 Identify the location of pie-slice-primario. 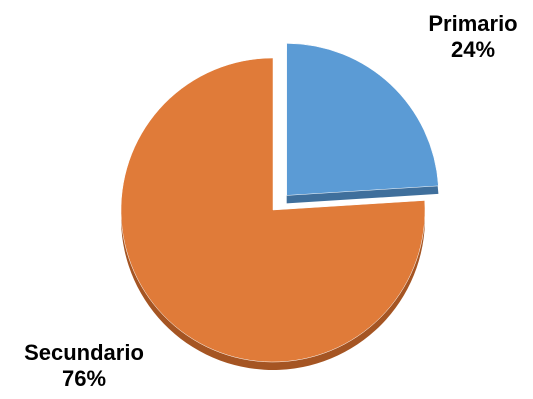
(362, 119).